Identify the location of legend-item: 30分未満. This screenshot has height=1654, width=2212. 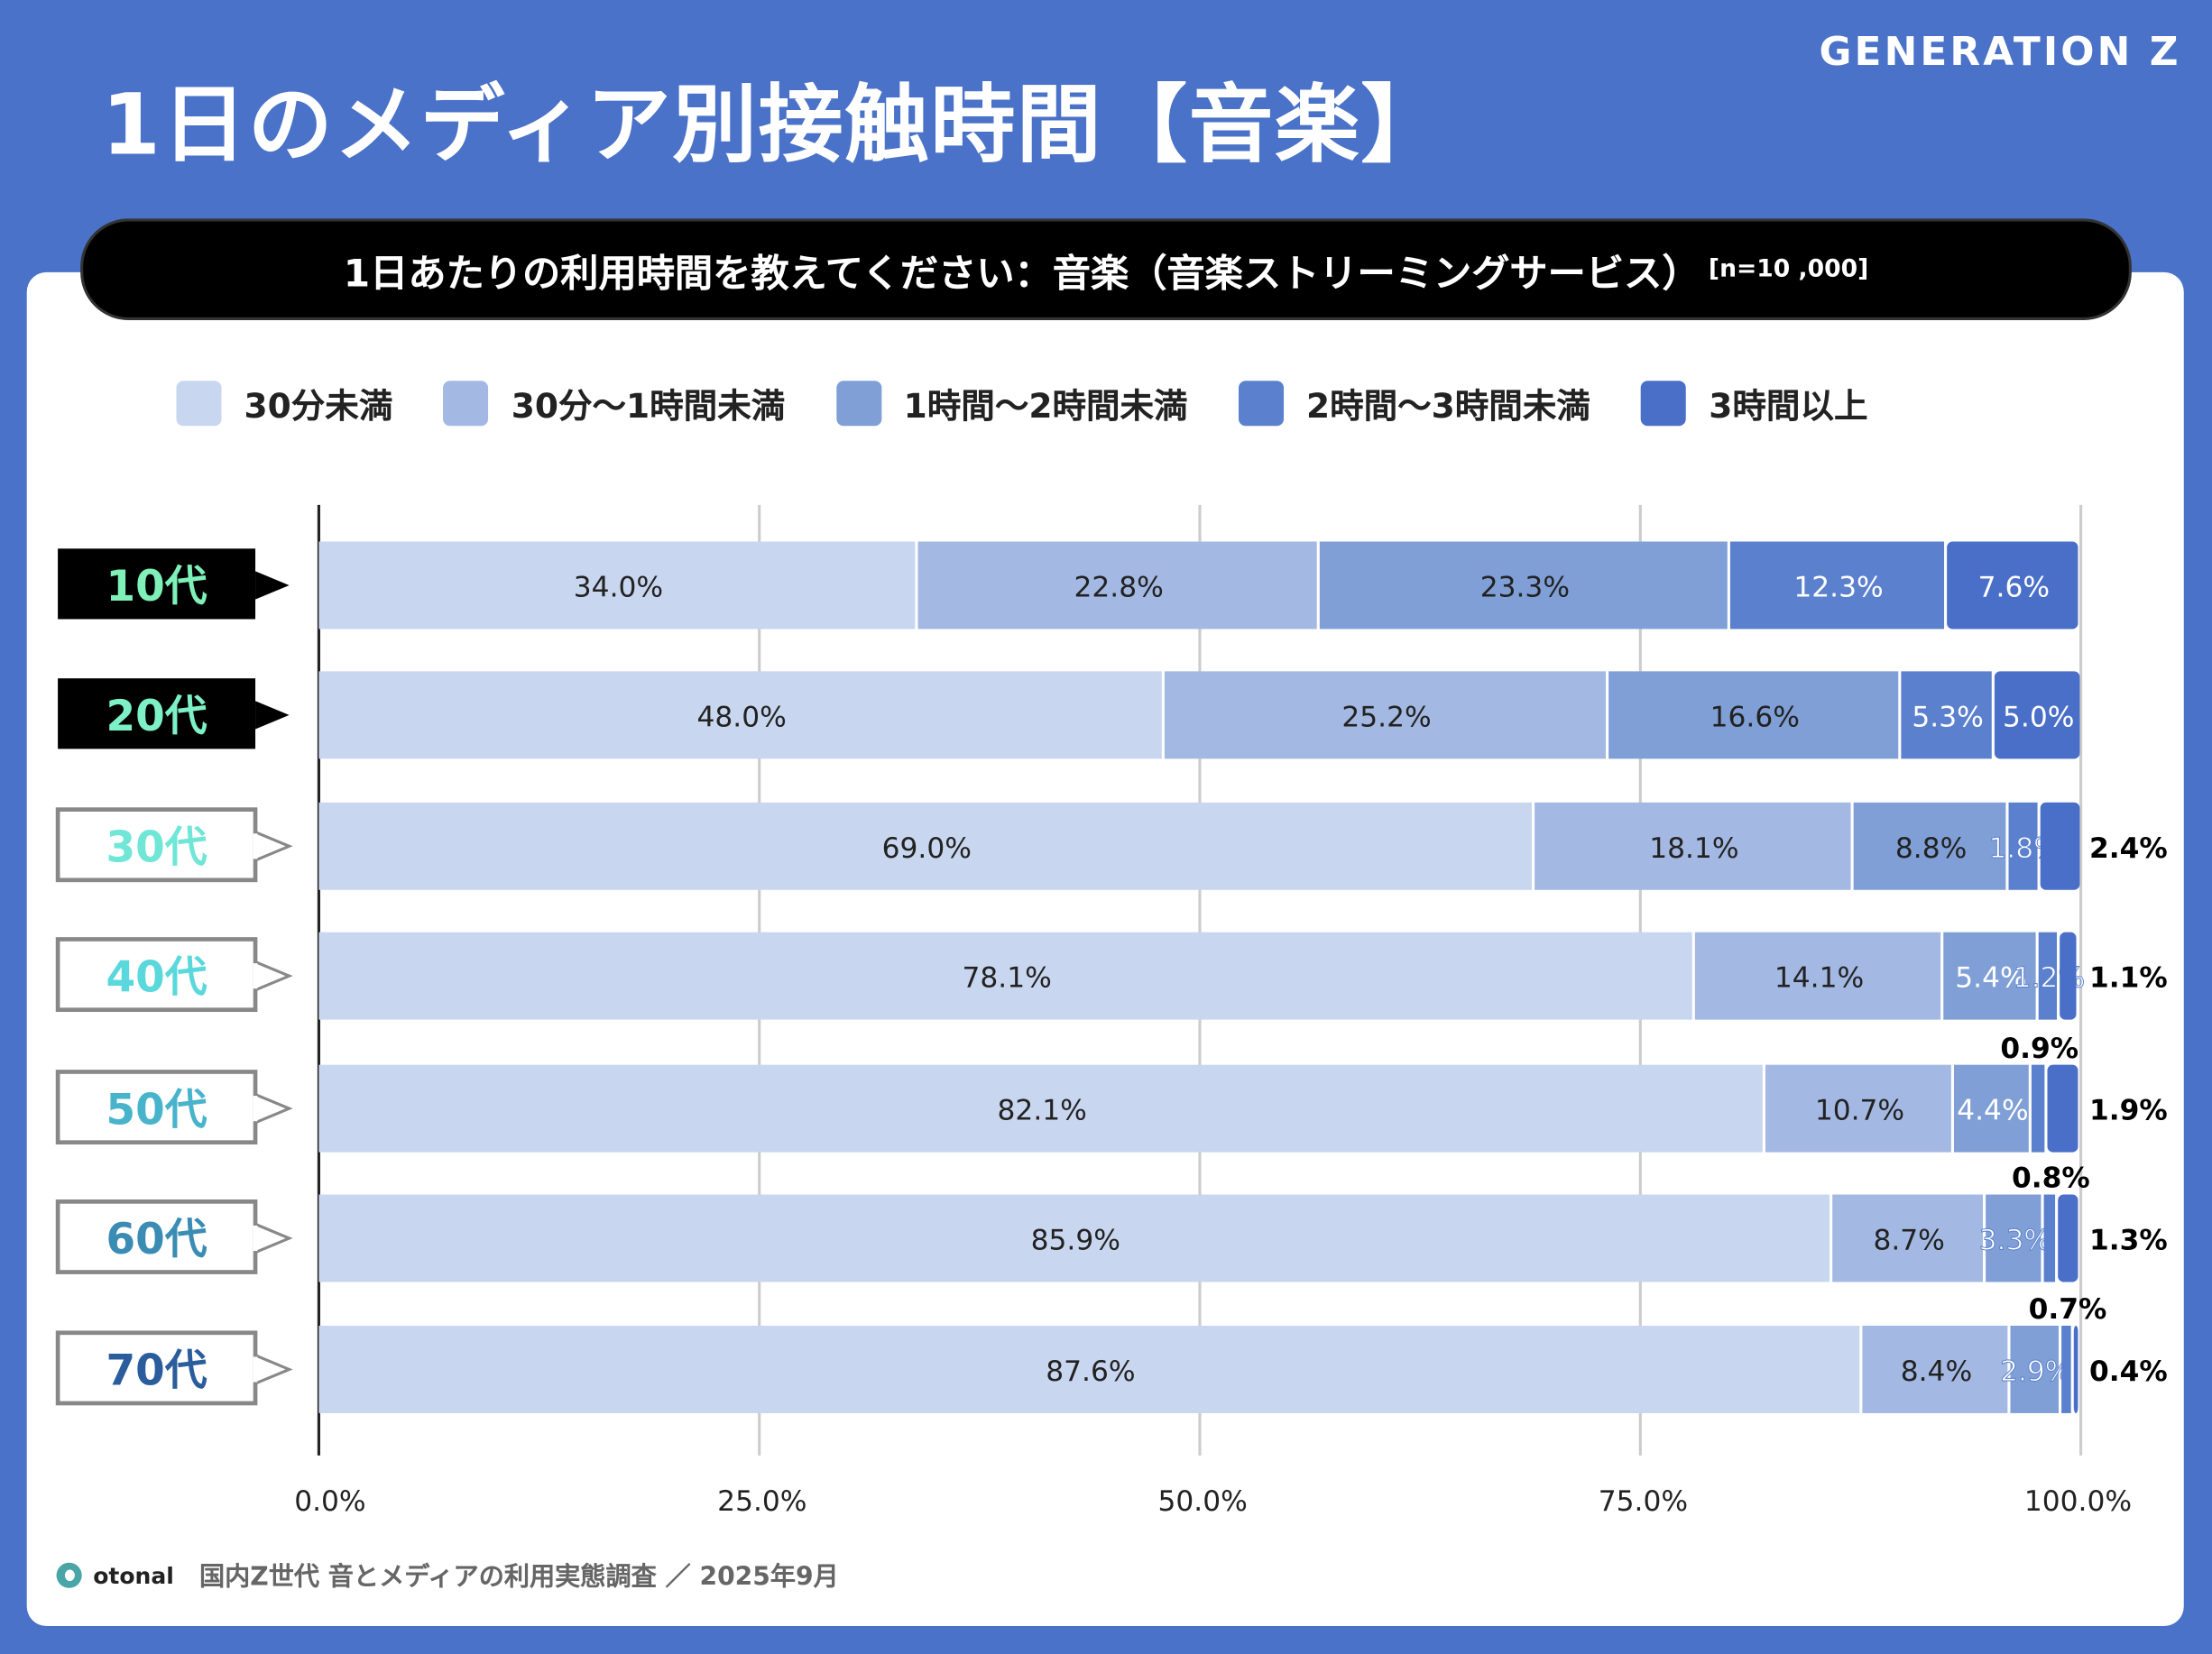
(284, 403).